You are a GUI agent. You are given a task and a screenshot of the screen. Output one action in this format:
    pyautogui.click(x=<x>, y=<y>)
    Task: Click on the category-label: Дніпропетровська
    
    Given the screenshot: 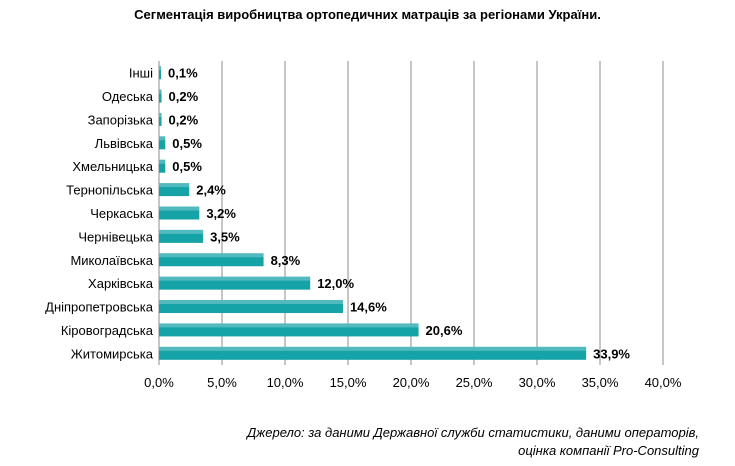 What is the action you would take?
    pyautogui.click(x=99, y=307)
    